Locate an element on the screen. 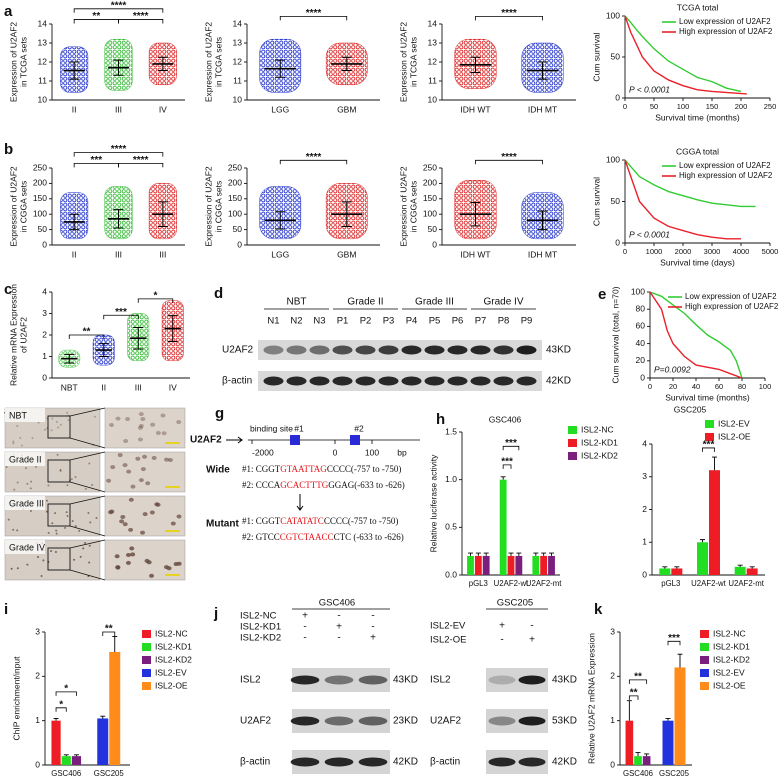 This screenshot has width=778, height=781. lane-label: P3 is located at coordinates (389, 321).